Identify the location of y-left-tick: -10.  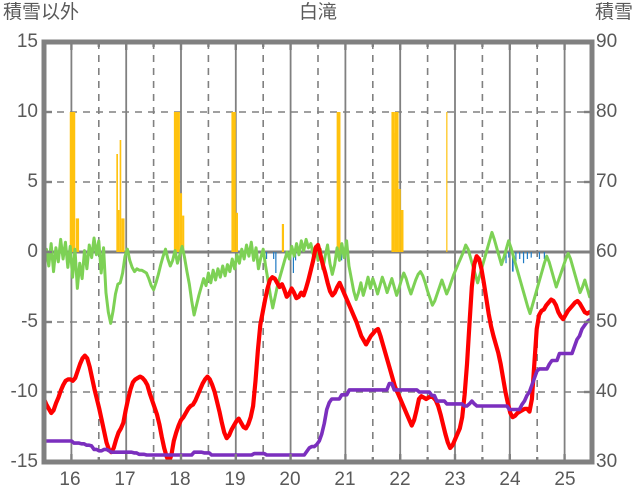
(24, 391).